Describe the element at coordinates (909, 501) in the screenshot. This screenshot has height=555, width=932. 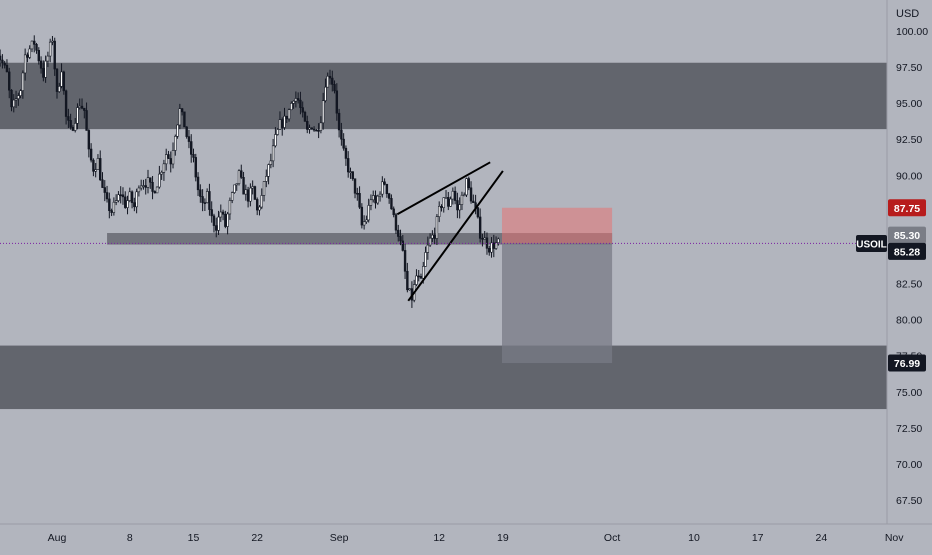
I see `price-tick-label: 67.50` at that location.